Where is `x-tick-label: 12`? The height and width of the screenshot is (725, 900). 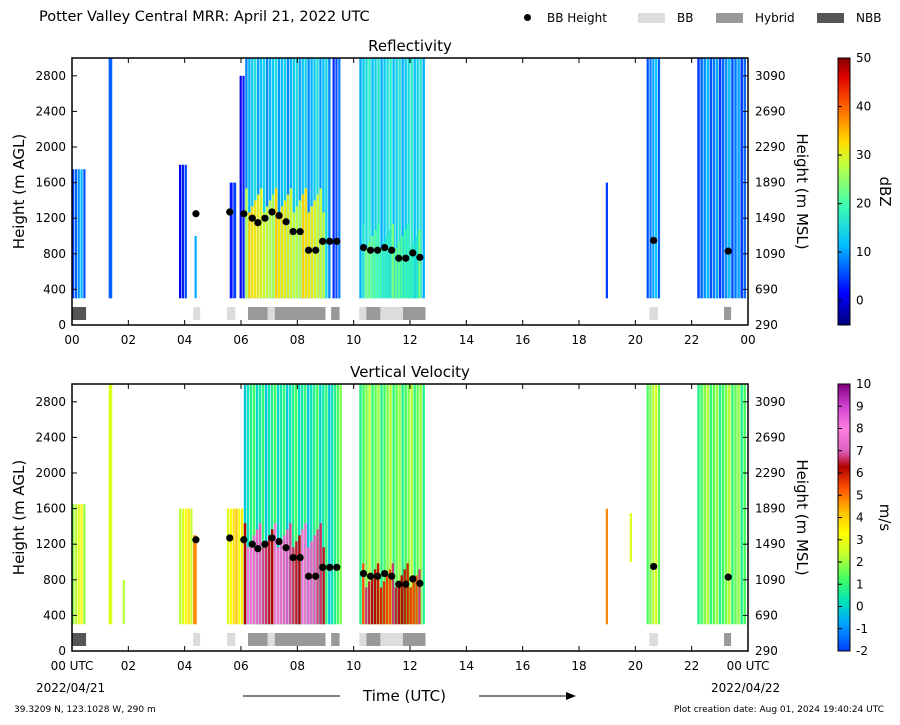 x-tick-label: 12 is located at coordinates (409, 666).